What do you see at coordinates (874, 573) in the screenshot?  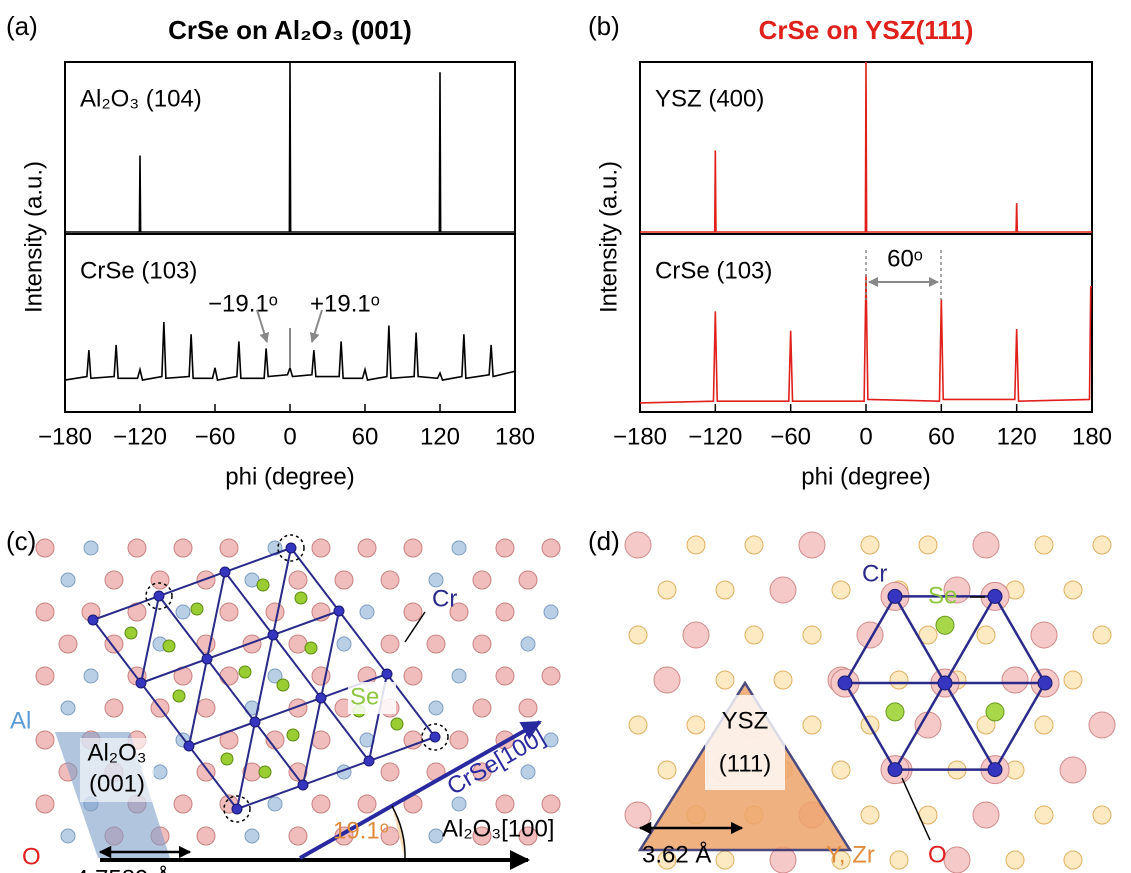 I see `label: Cr` at bounding box center [874, 573].